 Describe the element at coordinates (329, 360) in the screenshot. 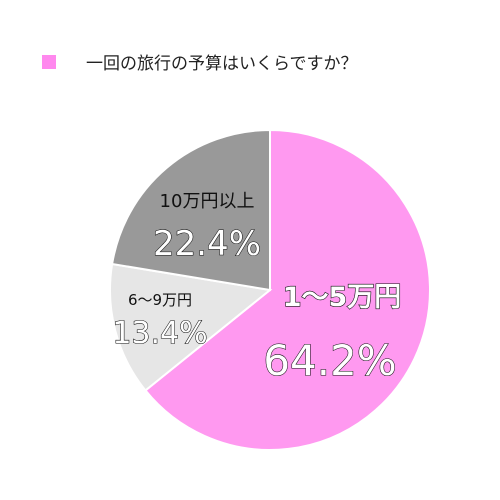

I see `slice-value-label-1: 64.2%` at that location.